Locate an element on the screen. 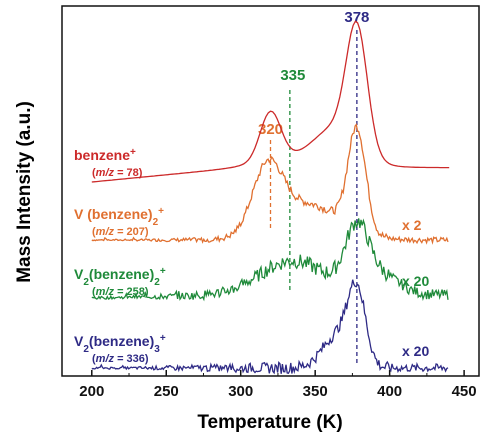 The height and width of the screenshot is (434, 490). series-mz-v-benzene2: (m/z = 207) is located at coordinates (120, 232).